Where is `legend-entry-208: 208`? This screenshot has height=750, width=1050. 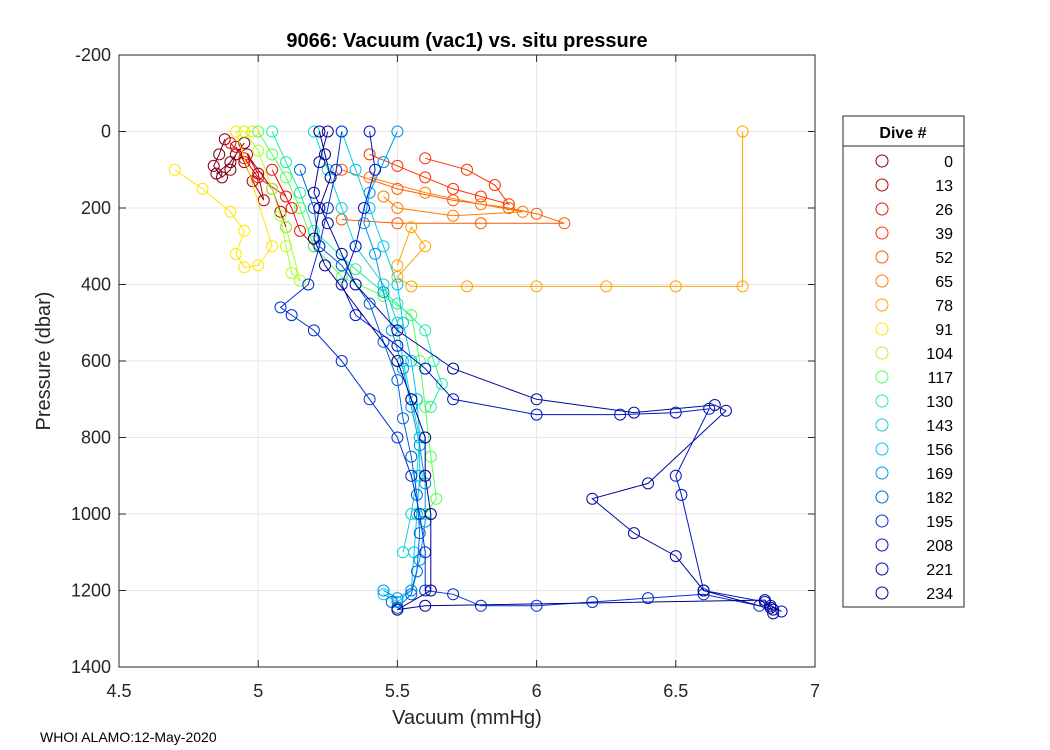 legend-entry-208: 208 is located at coordinates (914, 546).